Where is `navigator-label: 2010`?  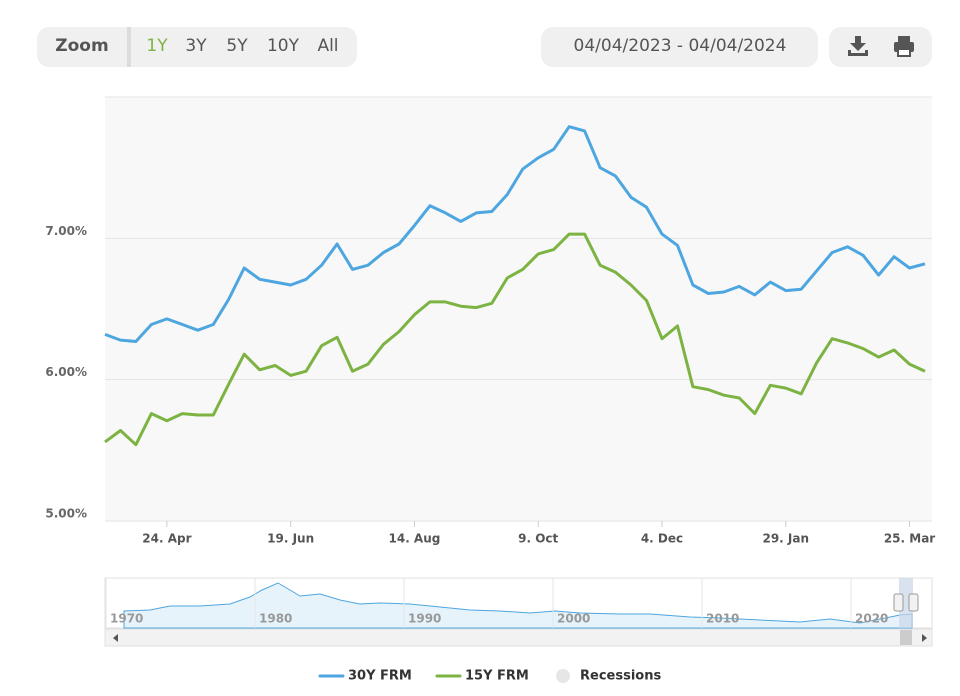
navigator-label: 2010 is located at coordinates (722, 619).